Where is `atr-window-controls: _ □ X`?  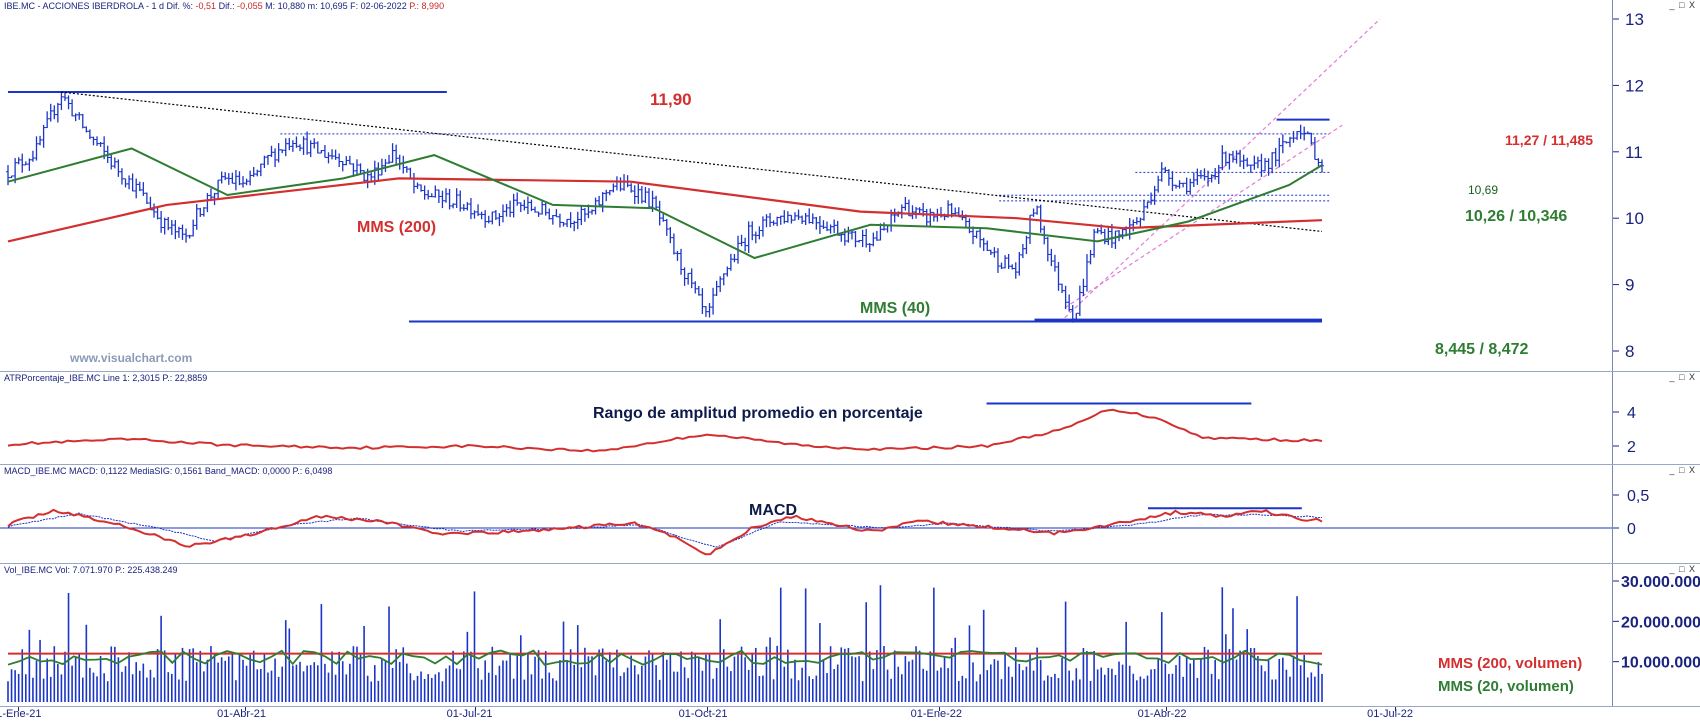
atr-window-controls: _ □ X is located at coordinates (1682, 377).